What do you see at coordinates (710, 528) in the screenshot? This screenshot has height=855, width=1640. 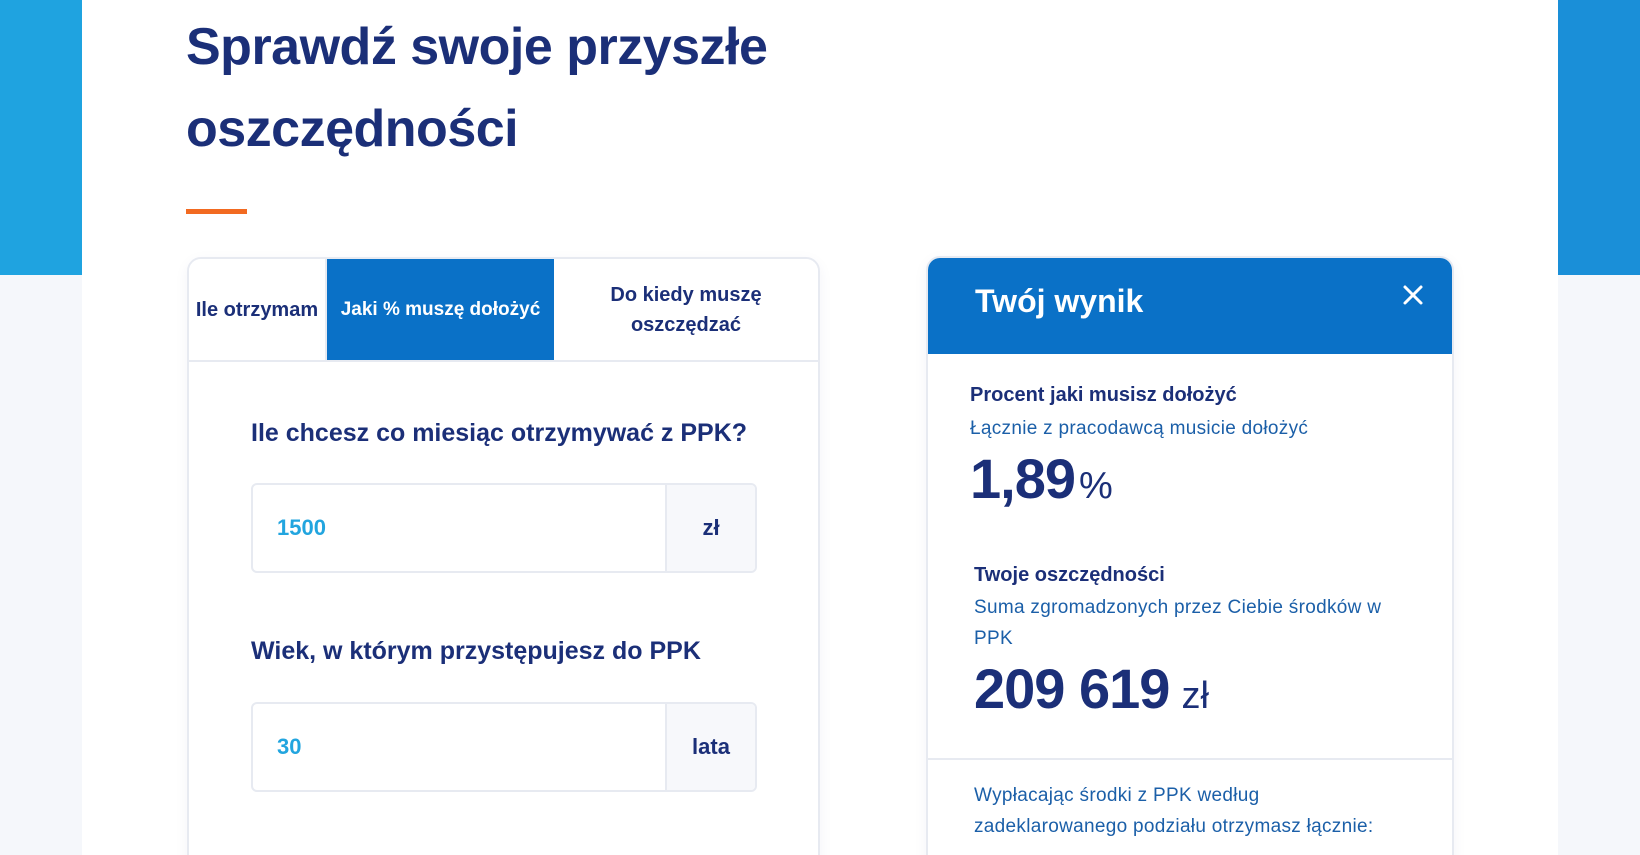 I see `monthly-amount-unit: zł` at bounding box center [710, 528].